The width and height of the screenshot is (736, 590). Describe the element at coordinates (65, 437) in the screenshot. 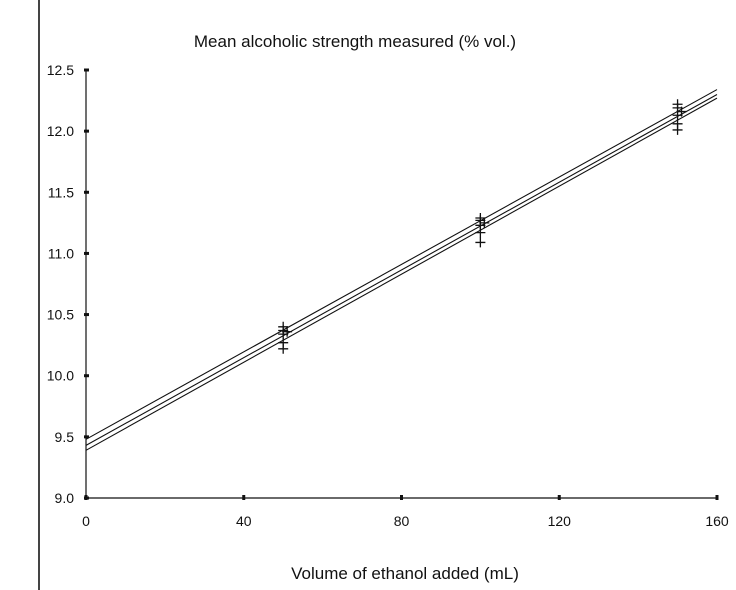

I see `y-tick-label: 9.5` at that location.